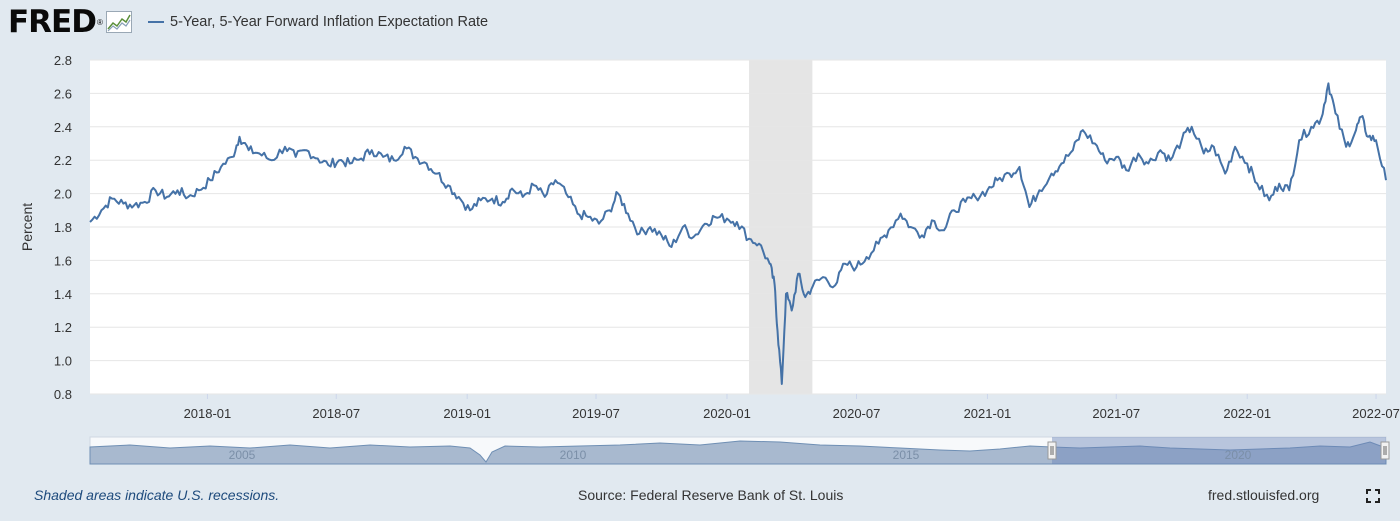 The image size is (1400, 521). What do you see at coordinates (906, 455) in the screenshot?
I see `navigator-tick-label: 2015` at bounding box center [906, 455].